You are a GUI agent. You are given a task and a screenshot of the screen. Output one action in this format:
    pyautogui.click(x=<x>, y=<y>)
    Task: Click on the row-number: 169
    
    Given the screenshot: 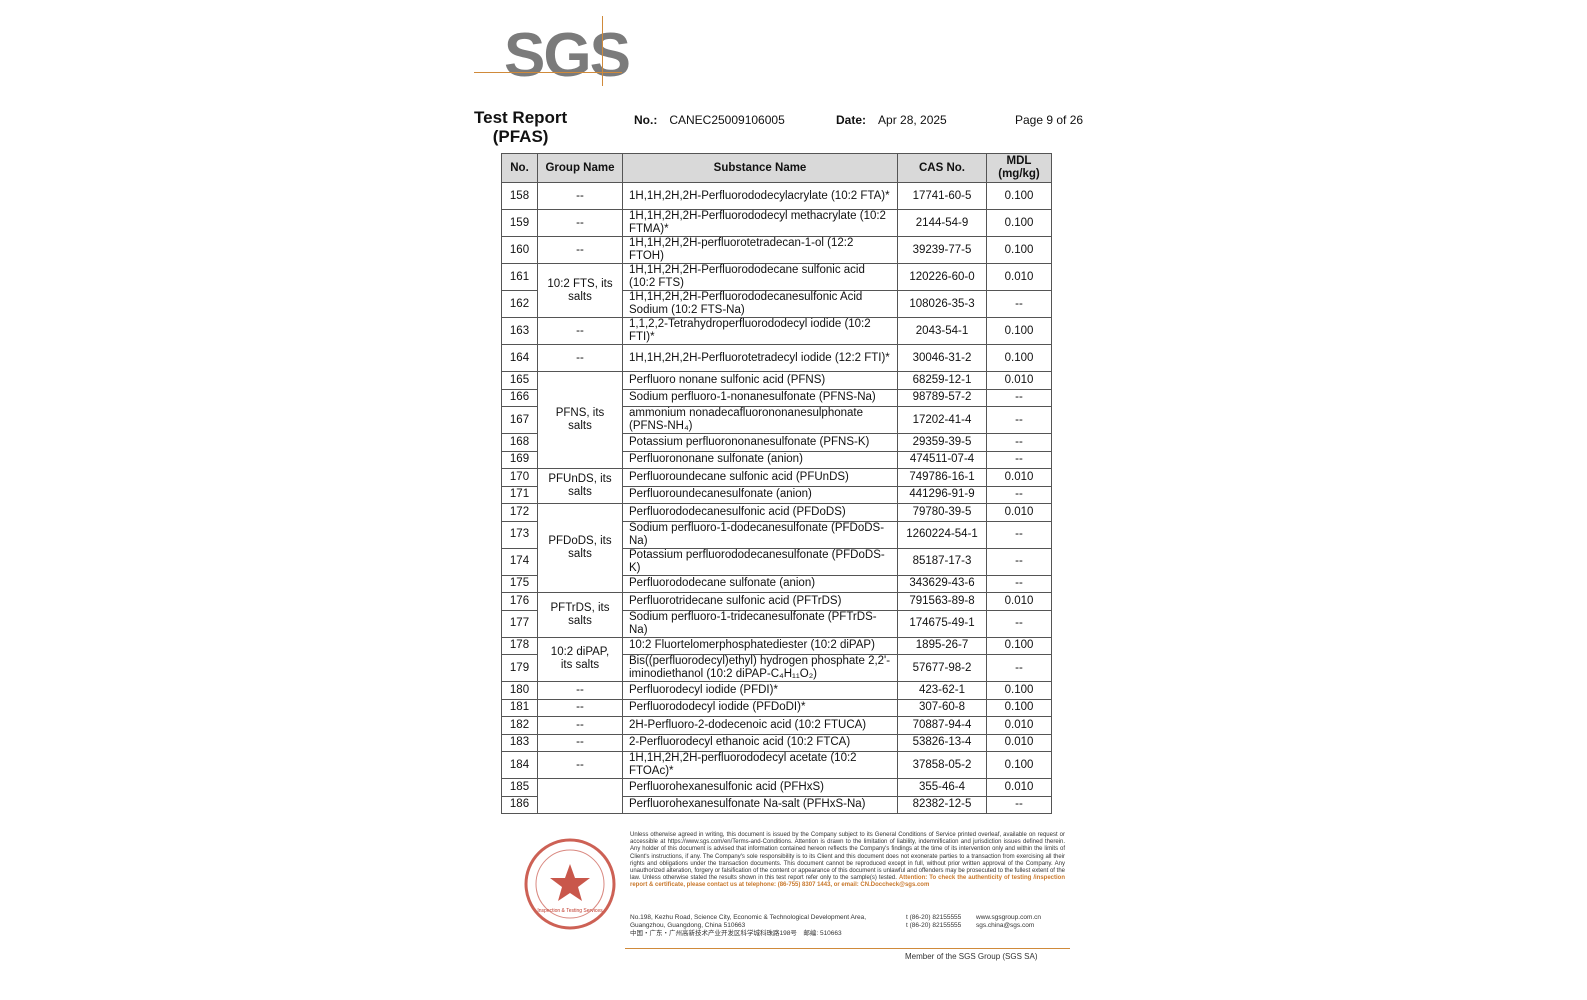 What is the action you would take?
    pyautogui.click(x=519, y=459)
    